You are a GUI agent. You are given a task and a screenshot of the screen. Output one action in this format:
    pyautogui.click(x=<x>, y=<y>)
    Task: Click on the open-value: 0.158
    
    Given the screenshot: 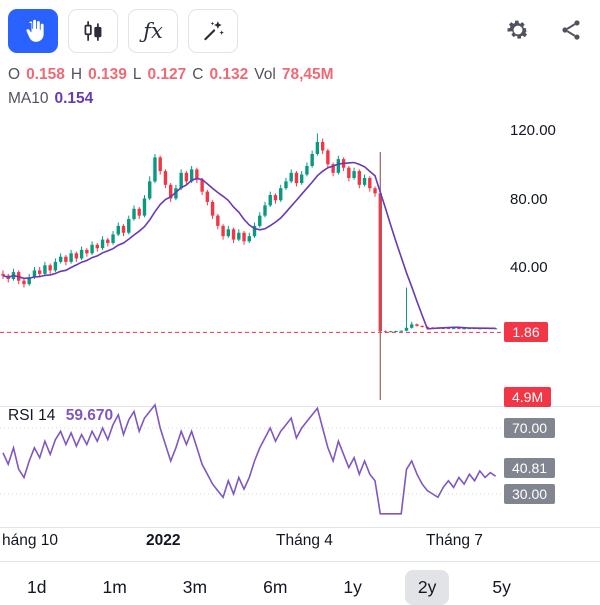 What is the action you would take?
    pyautogui.click(x=45, y=74)
    